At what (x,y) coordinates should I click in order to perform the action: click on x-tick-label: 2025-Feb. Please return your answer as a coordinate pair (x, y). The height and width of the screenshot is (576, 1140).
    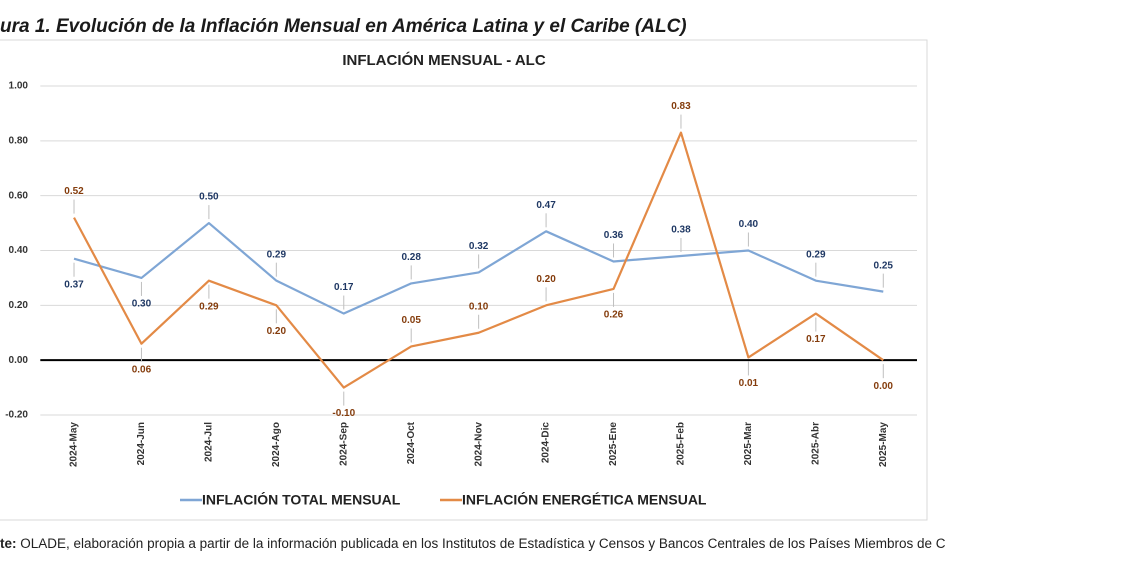
    Looking at the image, I should click on (681, 443).